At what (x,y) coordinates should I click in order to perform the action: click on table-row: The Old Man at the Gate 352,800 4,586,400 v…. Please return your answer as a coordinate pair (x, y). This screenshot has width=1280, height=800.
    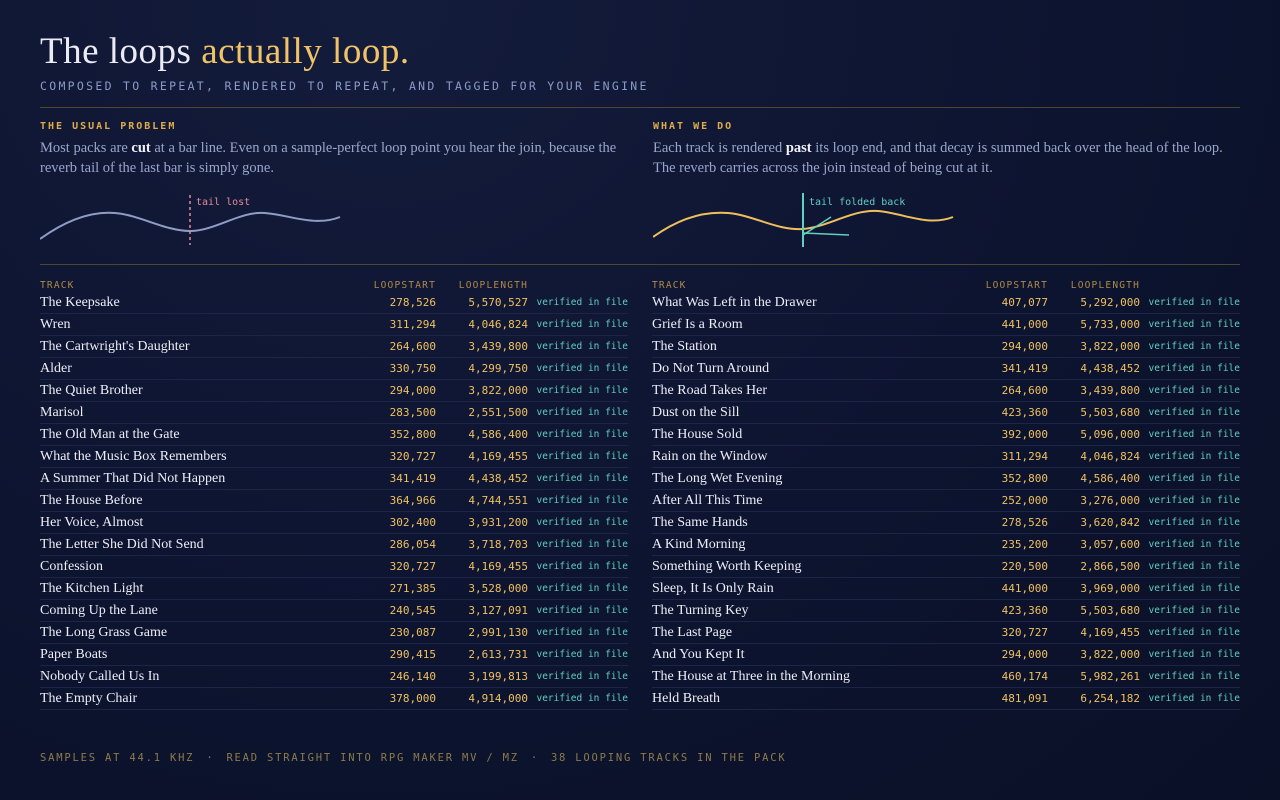
    Looking at the image, I should click on (334, 435).